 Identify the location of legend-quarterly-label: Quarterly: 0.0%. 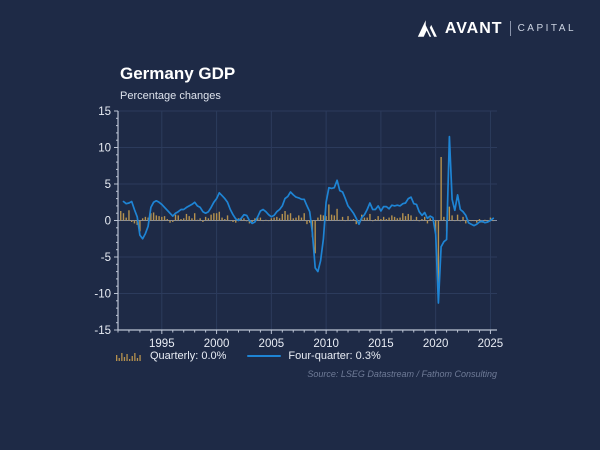
(188, 355).